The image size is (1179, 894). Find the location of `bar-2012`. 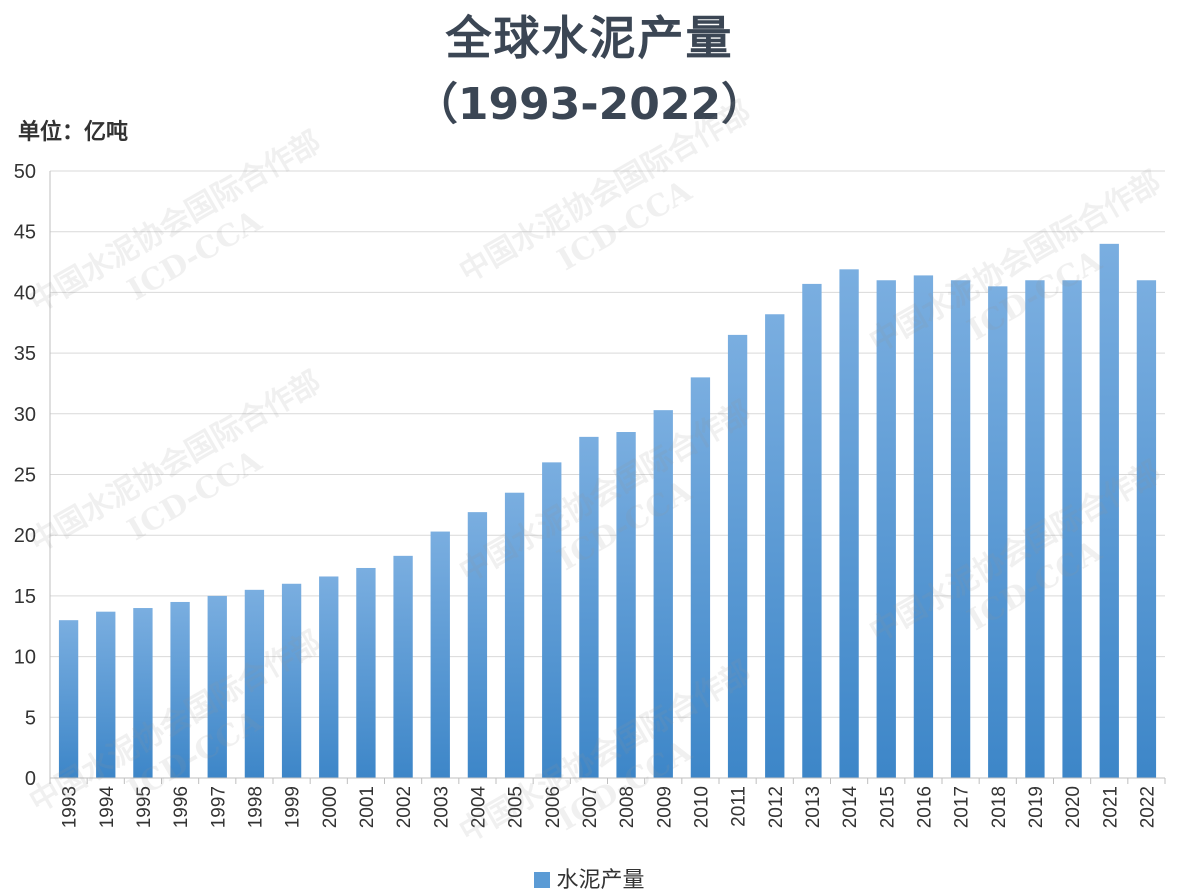

bar-2012 is located at coordinates (775, 546).